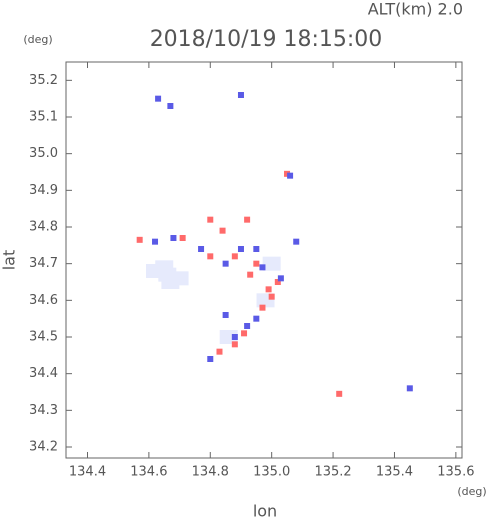 This screenshot has width=491, height=521. What do you see at coordinates (43, 300) in the screenshot?
I see `y-tick-label: 34.6` at bounding box center [43, 300].